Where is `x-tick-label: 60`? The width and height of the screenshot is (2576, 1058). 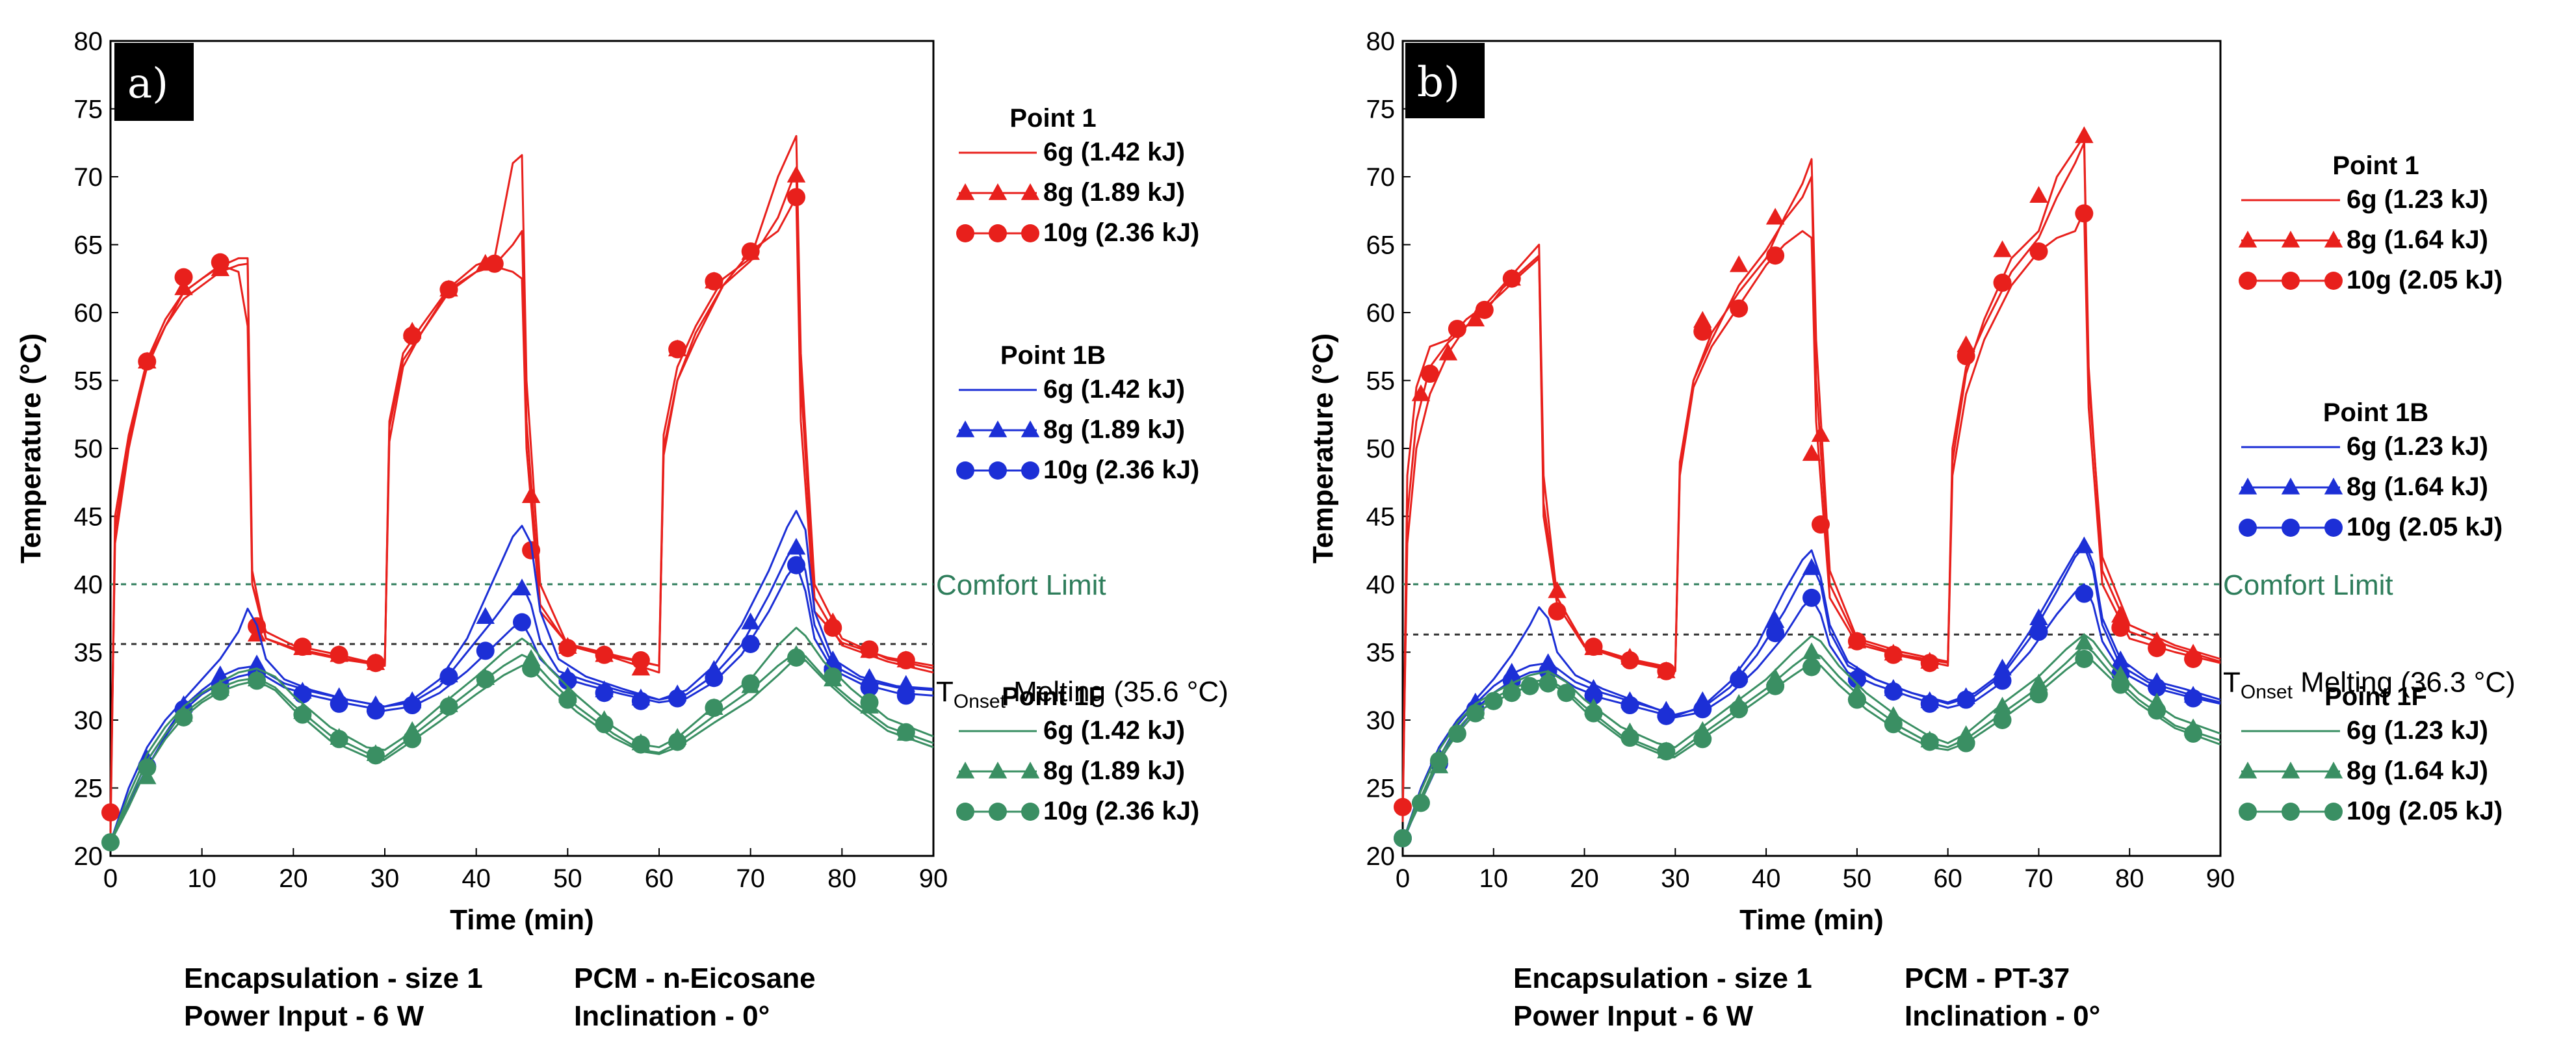 x-tick-label: 60 is located at coordinates (1947, 878).